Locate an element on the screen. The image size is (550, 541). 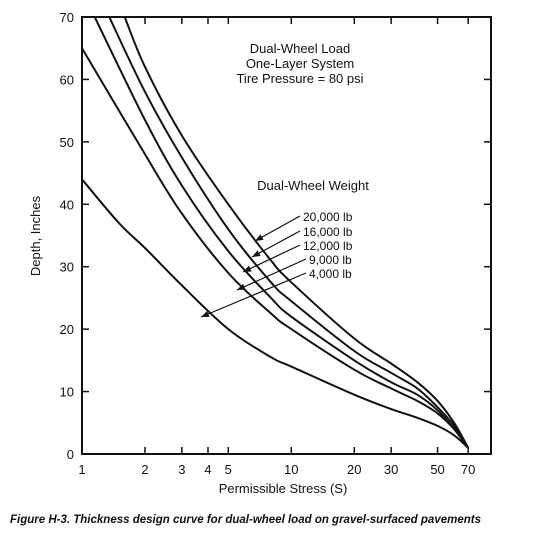
x-tick-label: 70 is located at coordinates (468, 469).